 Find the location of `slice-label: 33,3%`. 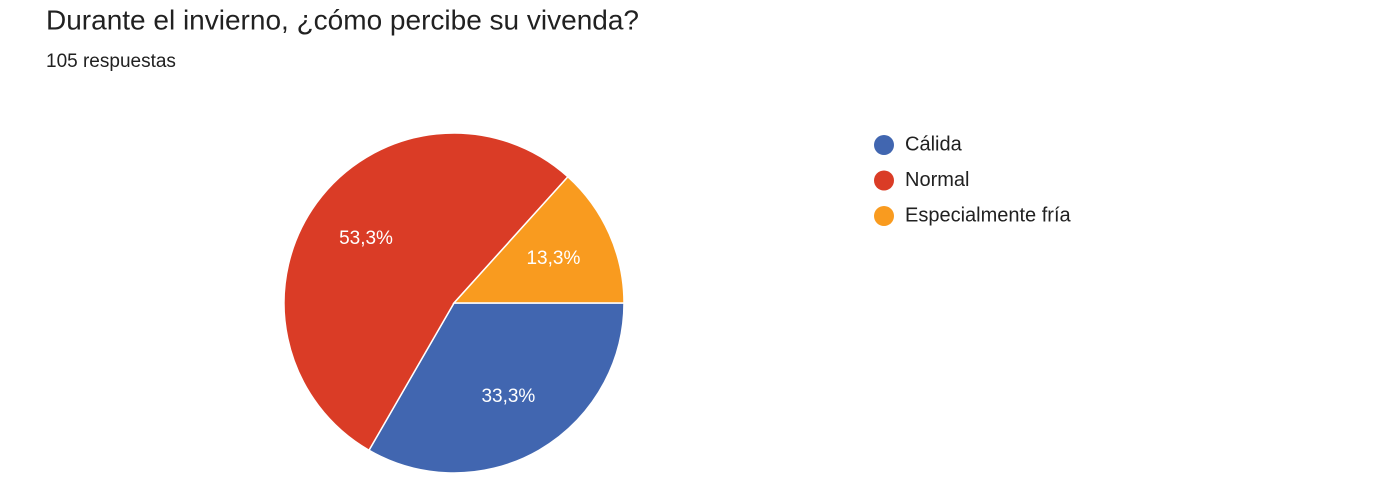

slice-label: 33,3% is located at coordinates (508, 396).